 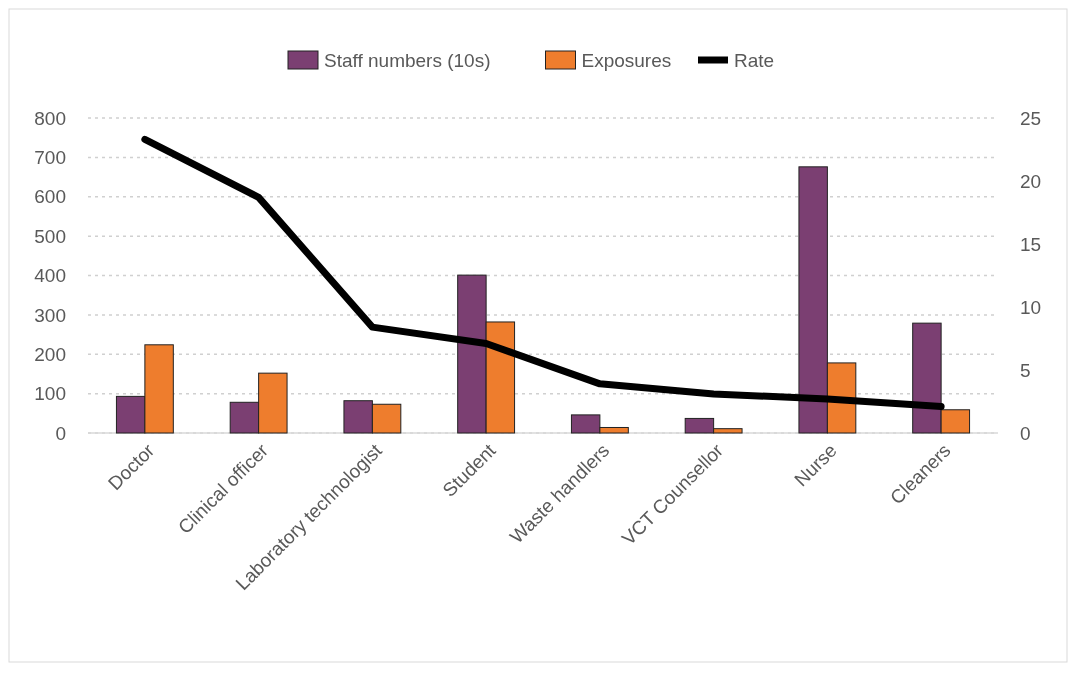 I want to click on y2-tick-label: 15, so click(x=1031, y=244).